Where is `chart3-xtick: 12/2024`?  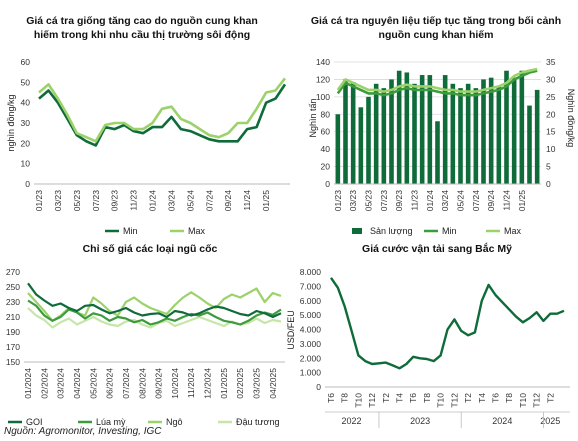 chart3-xtick: 12/2024 is located at coordinates (208, 383).